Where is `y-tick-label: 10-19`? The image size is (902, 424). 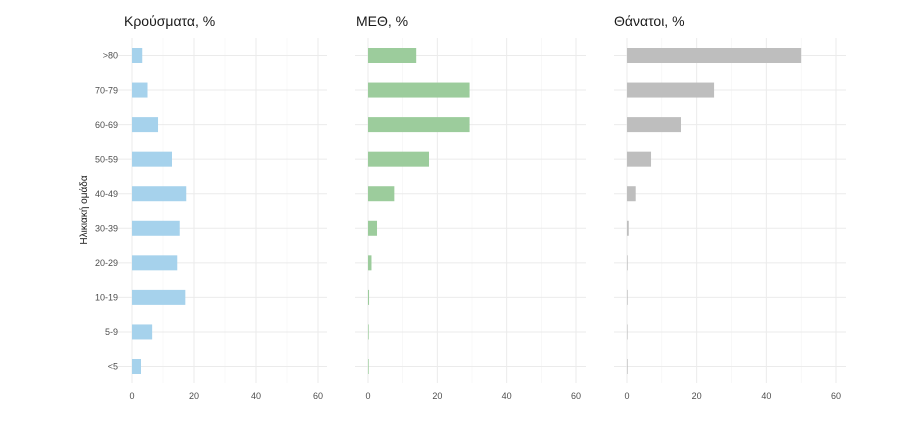 y-tick-label: 10-19 is located at coordinates (106, 298).